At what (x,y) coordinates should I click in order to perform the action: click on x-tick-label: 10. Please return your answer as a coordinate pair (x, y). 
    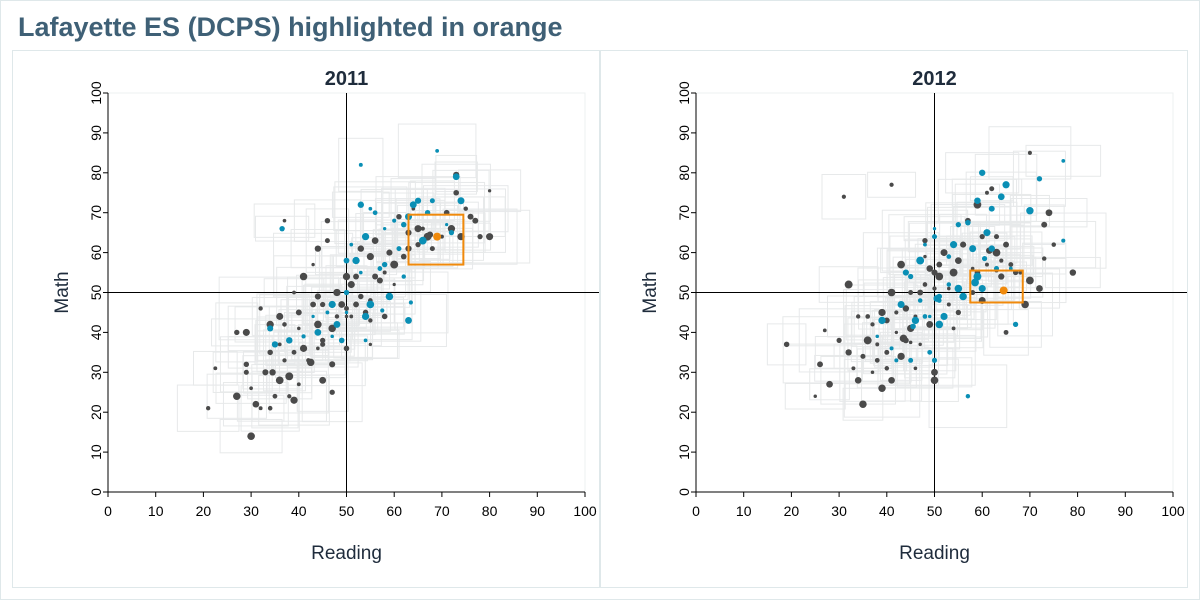
    Looking at the image, I should click on (156, 511).